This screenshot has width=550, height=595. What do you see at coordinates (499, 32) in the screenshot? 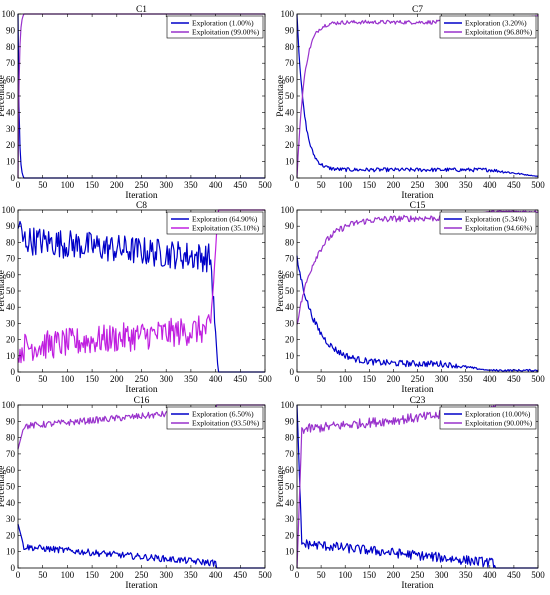
I see `legend-label: Exploitation (96.80%)` at bounding box center [499, 32].